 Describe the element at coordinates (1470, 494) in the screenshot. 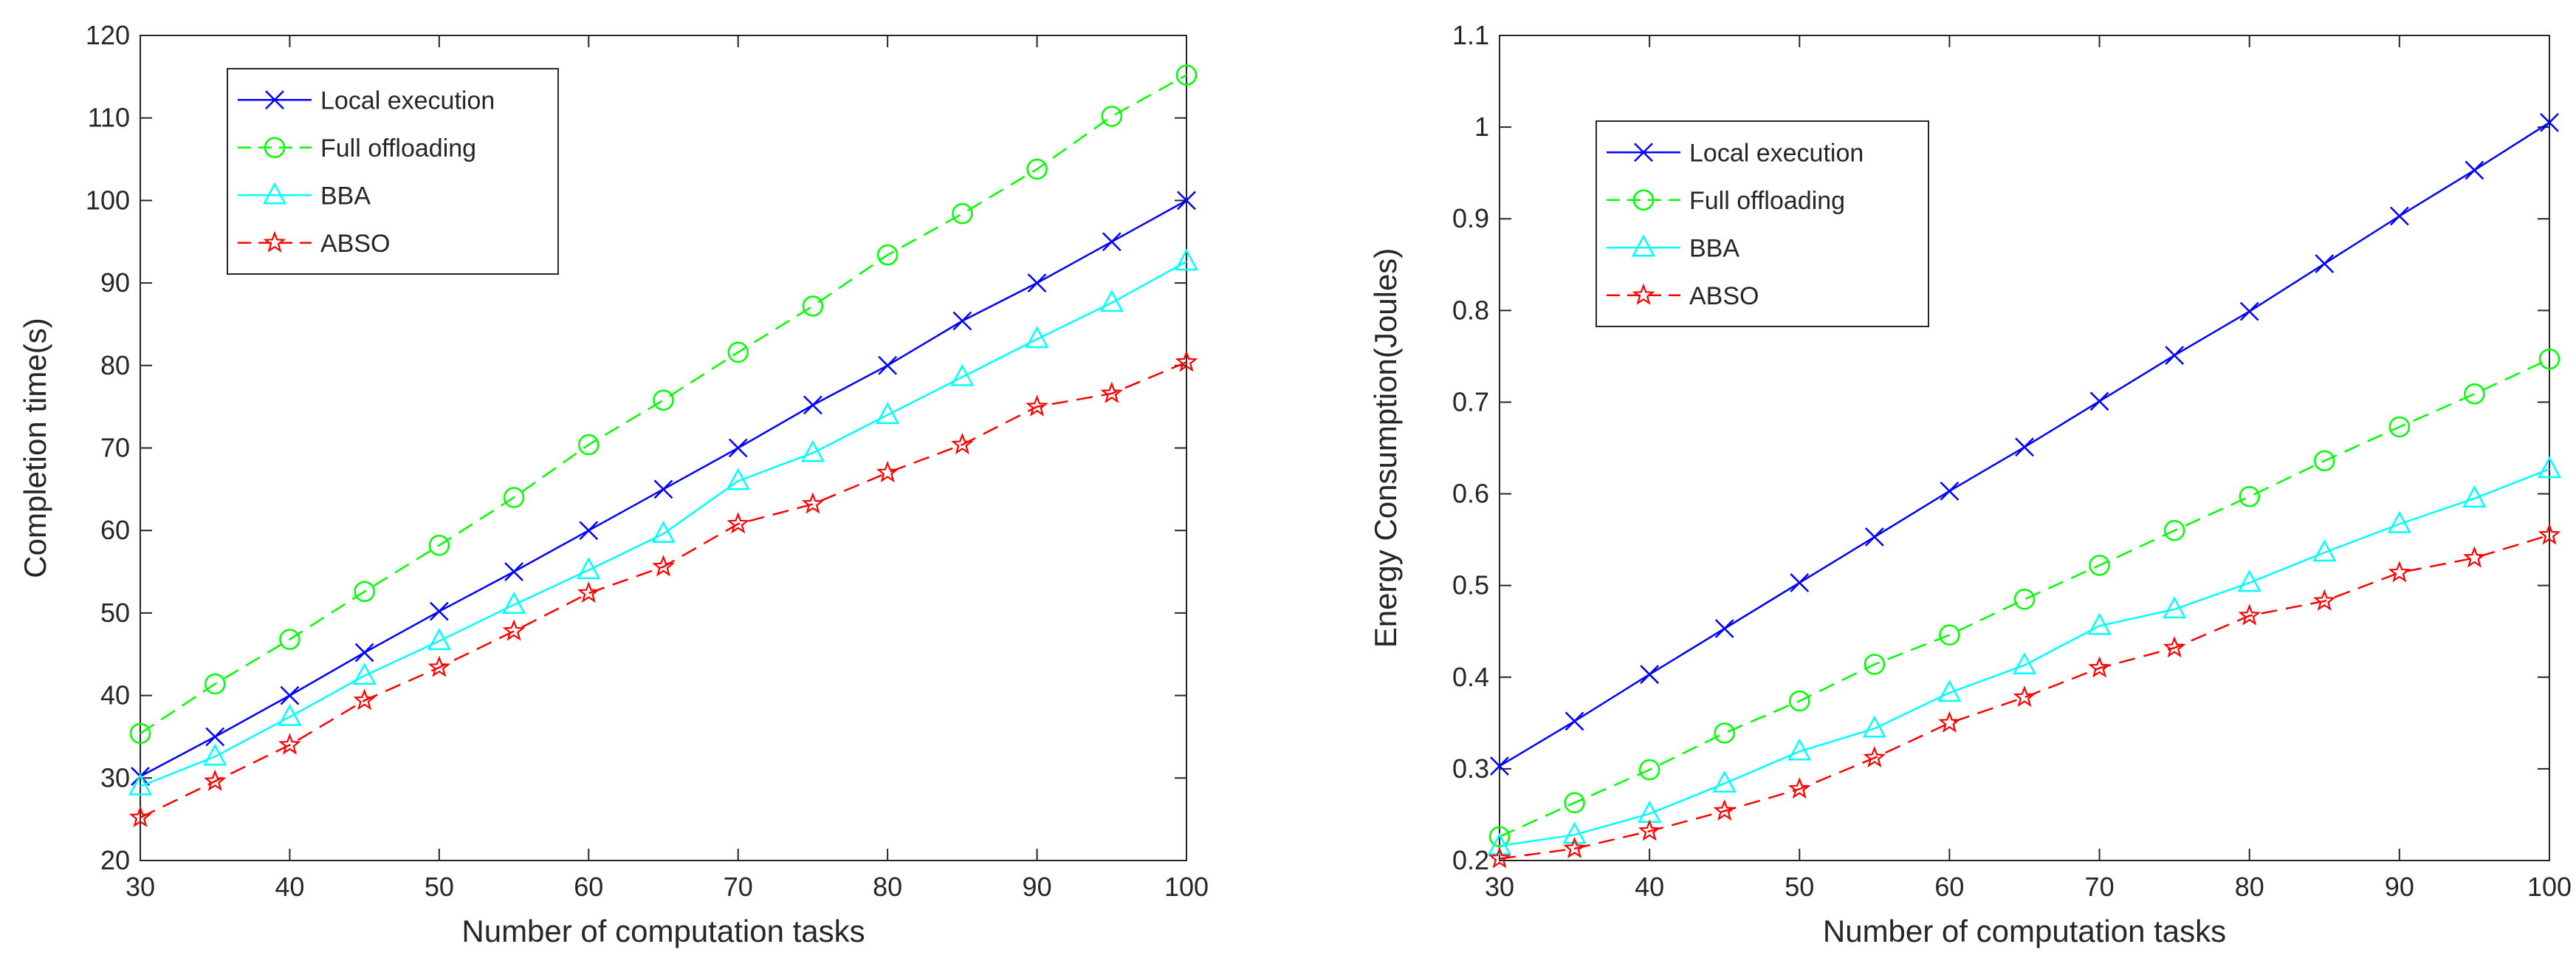

I see `y-tick-label: 0.6` at that location.